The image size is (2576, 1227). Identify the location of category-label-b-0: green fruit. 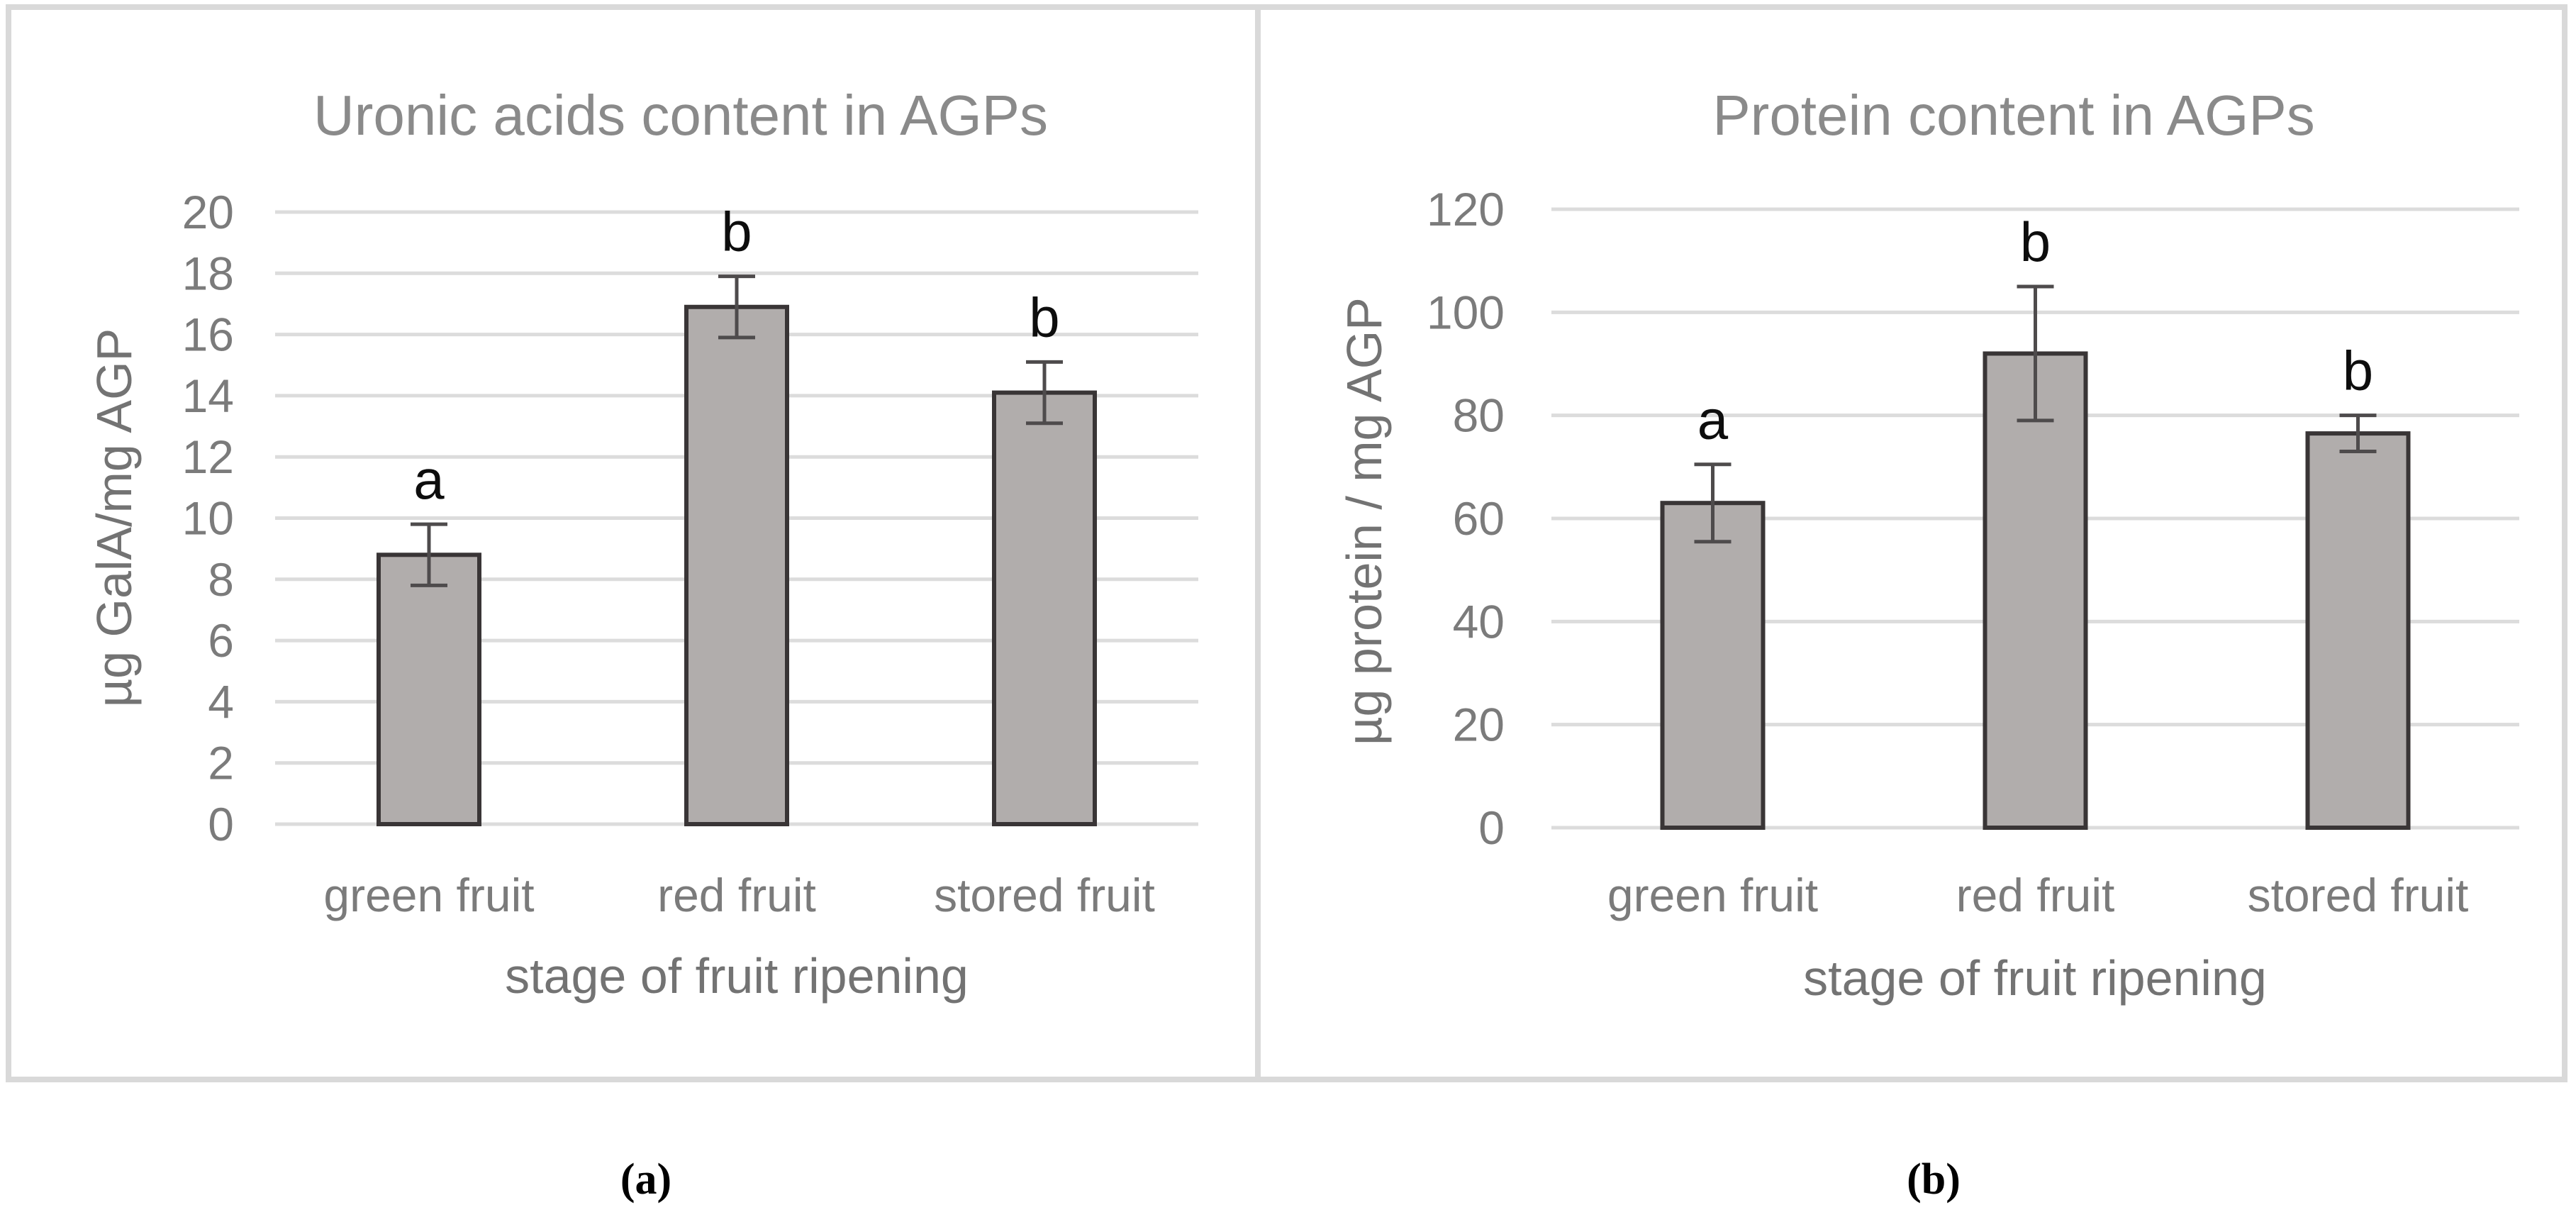
(1712, 895).